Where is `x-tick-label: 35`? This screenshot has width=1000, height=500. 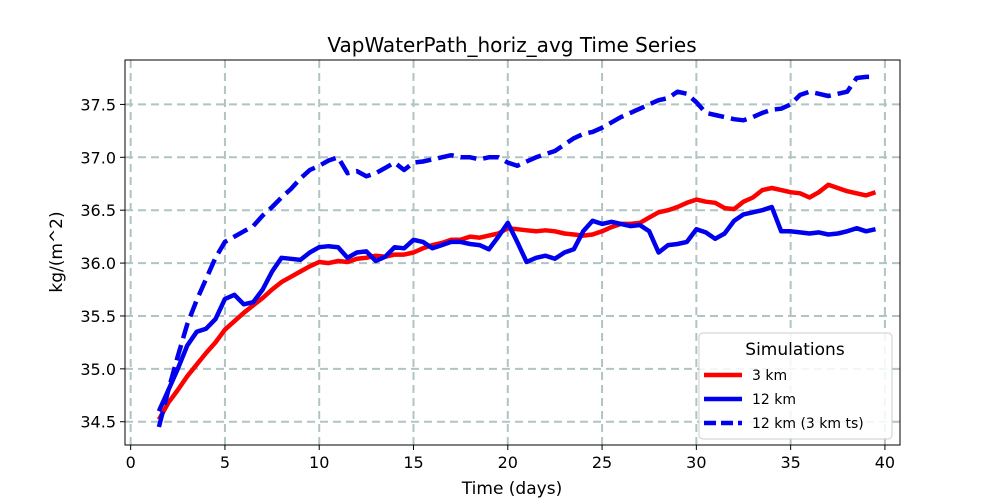 x-tick-label: 35 is located at coordinates (790, 462).